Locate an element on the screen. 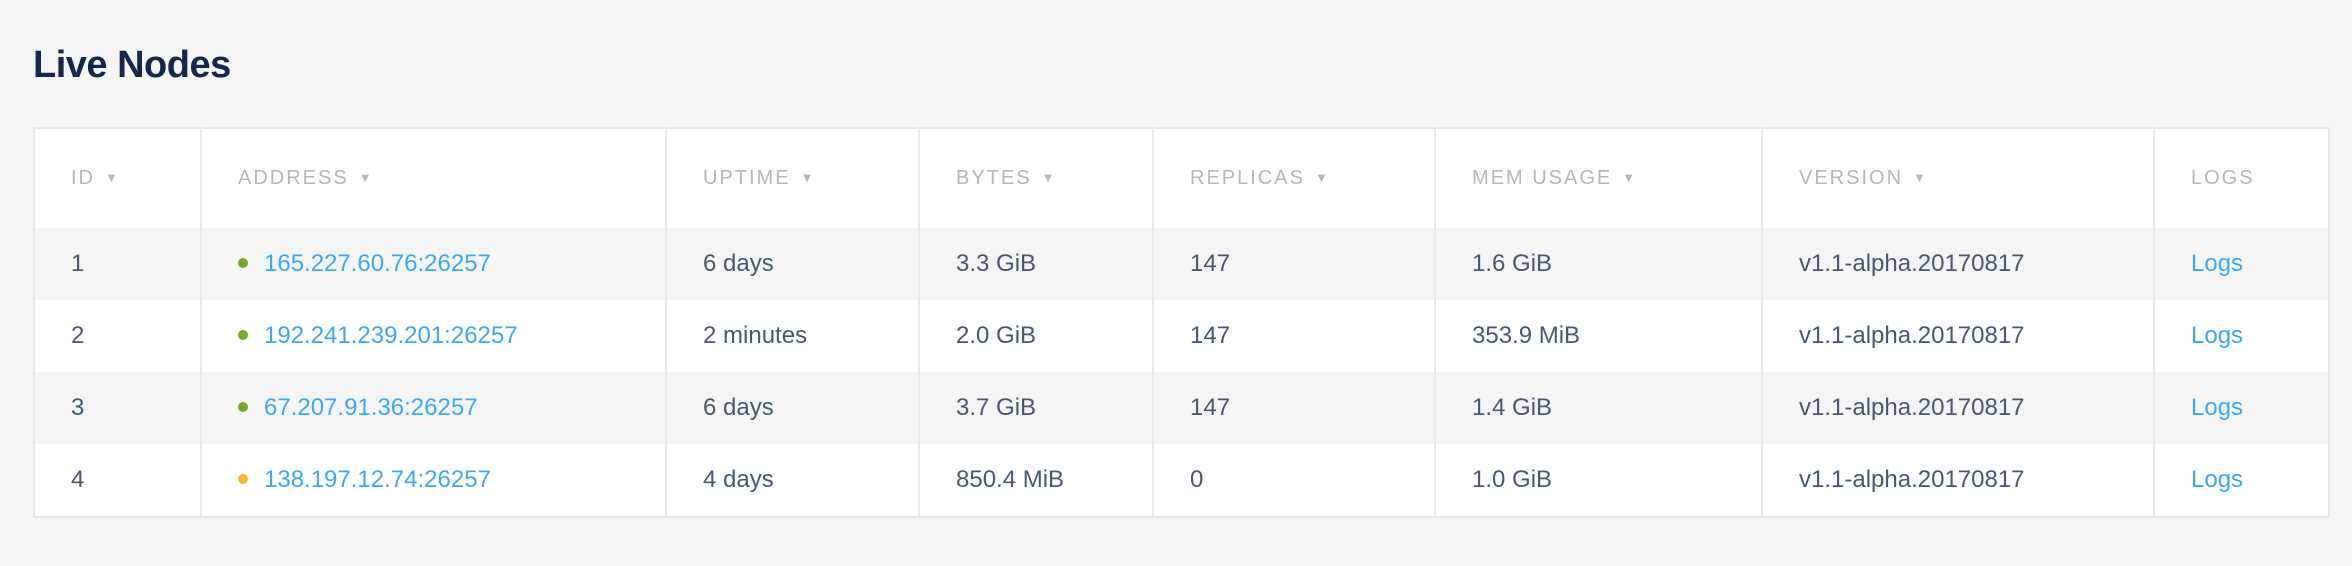 The image size is (2352, 566). column-header-label: BYTES is located at coordinates (994, 178).